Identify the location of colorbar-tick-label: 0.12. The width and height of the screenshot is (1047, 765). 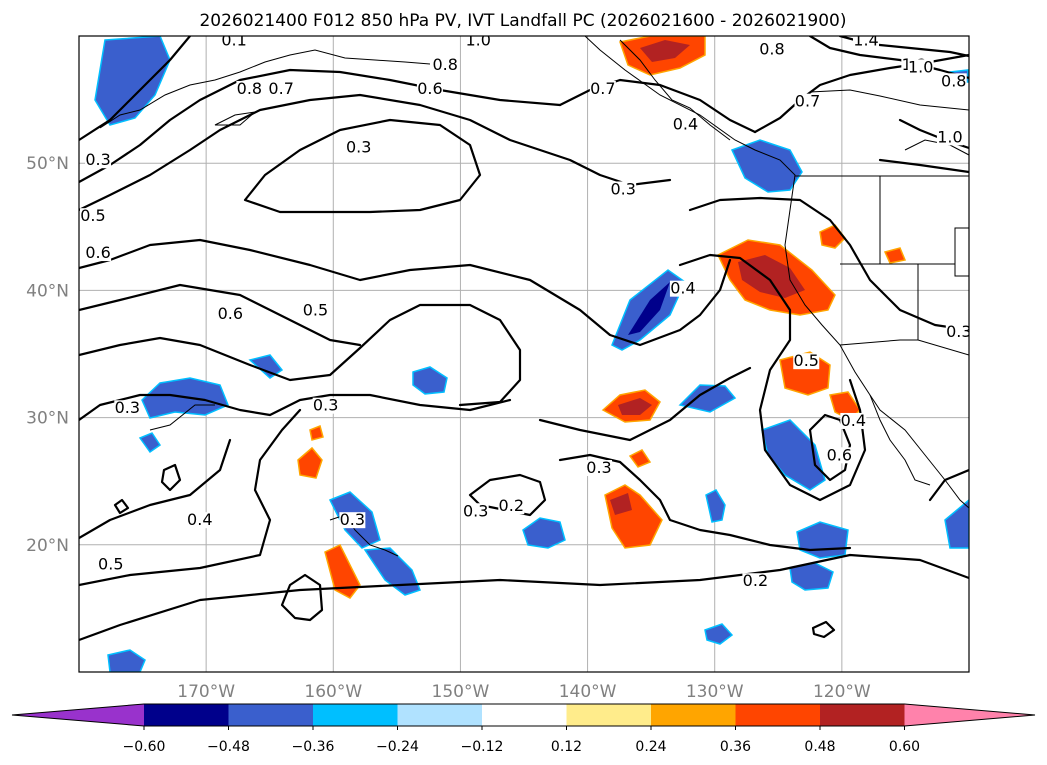
(566, 747).